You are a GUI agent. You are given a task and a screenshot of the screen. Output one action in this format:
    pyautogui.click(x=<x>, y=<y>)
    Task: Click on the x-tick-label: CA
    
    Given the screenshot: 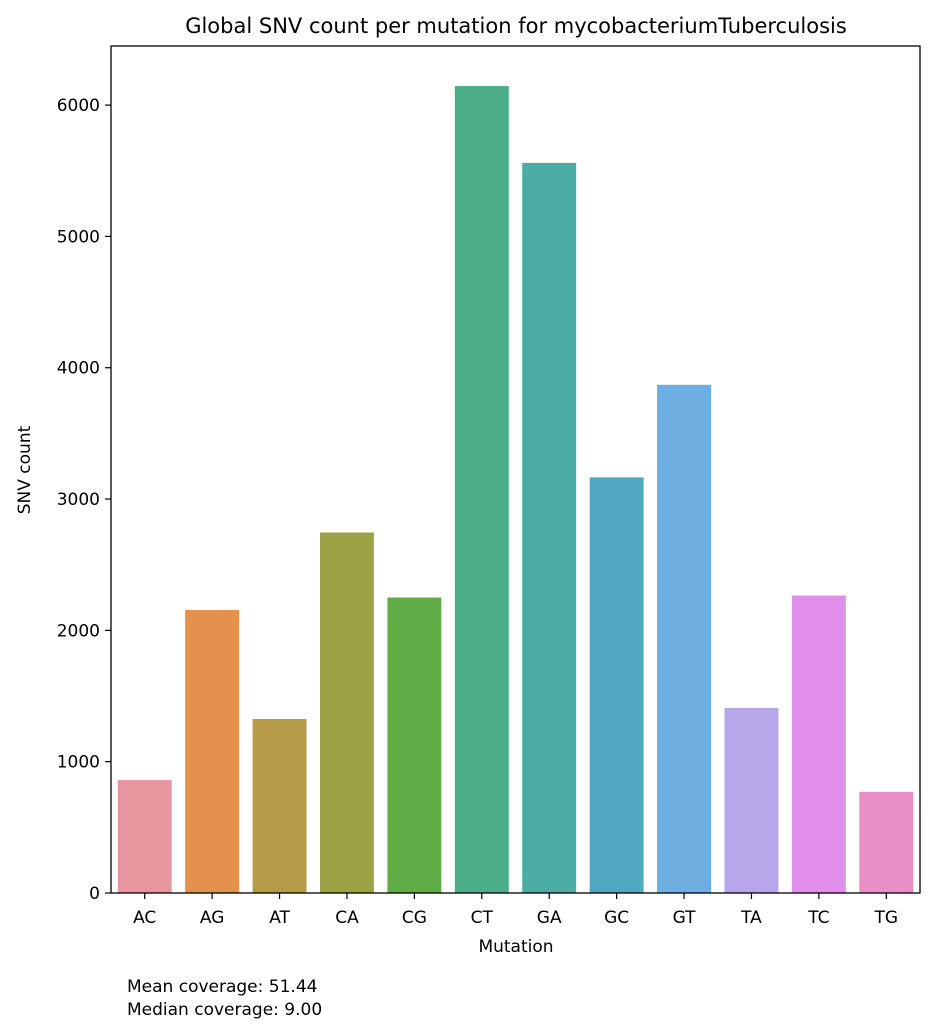 What is the action you would take?
    pyautogui.click(x=347, y=918)
    